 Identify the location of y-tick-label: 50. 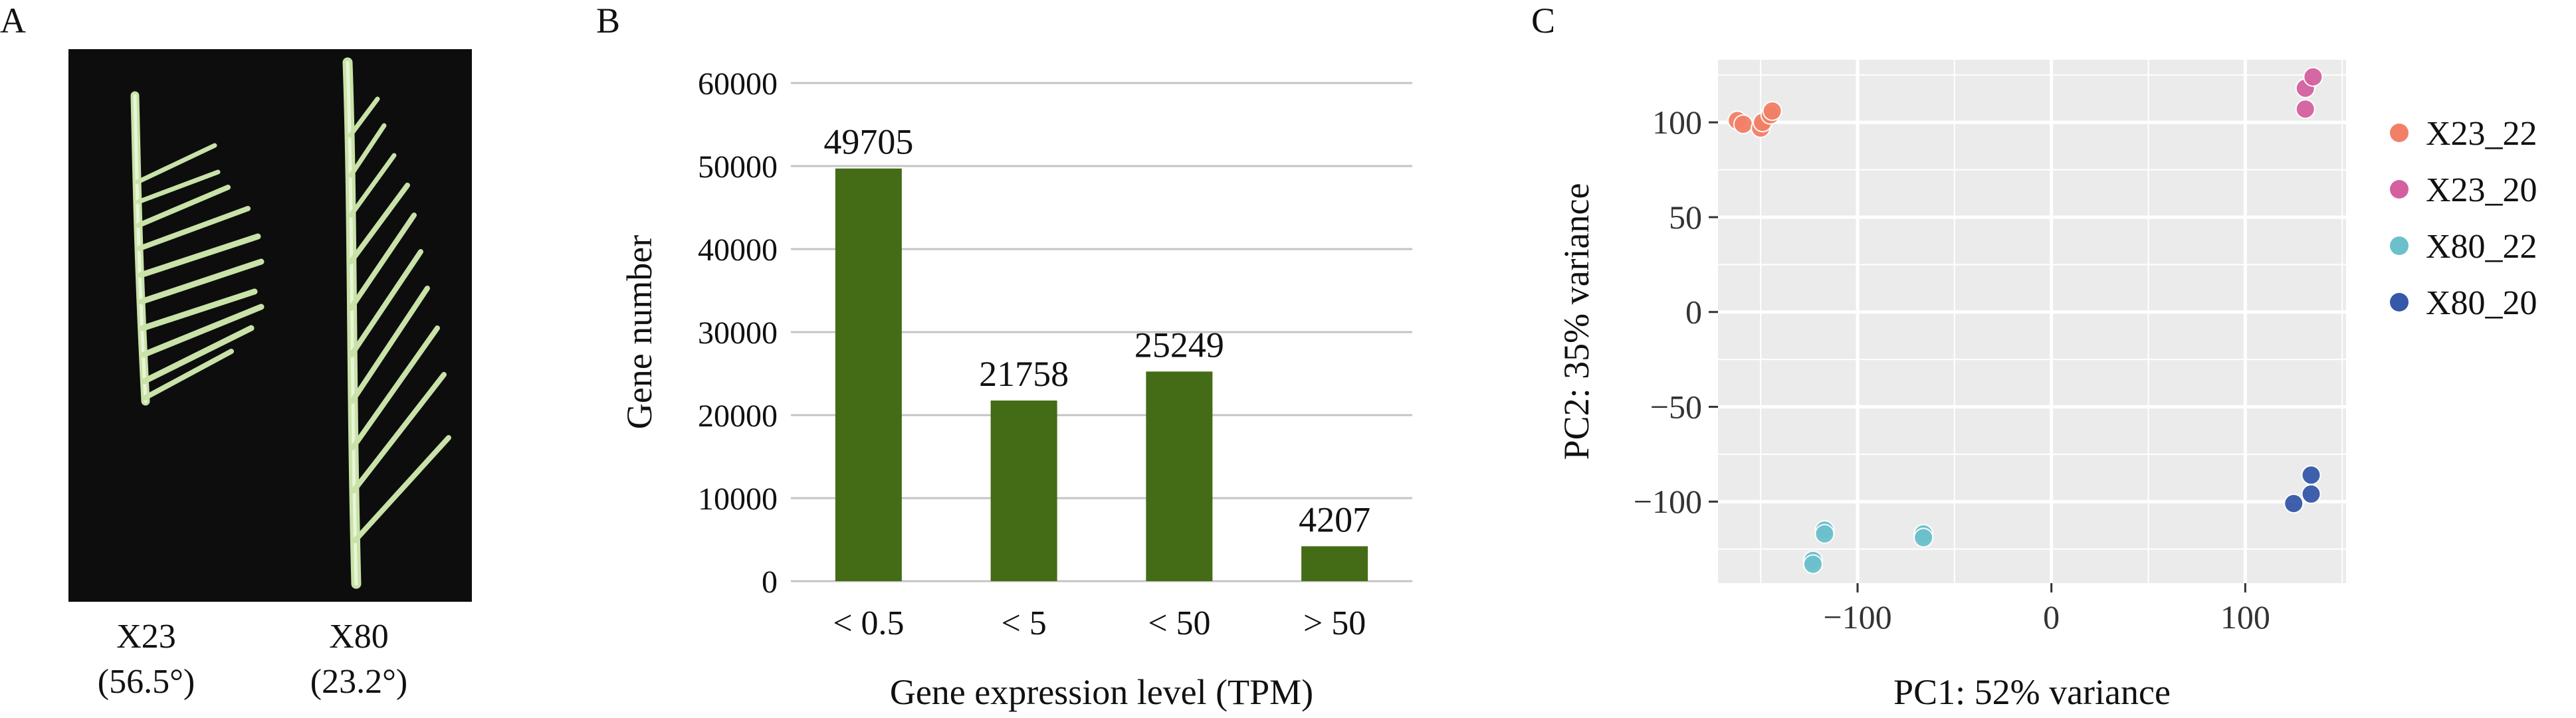
(1685, 217).